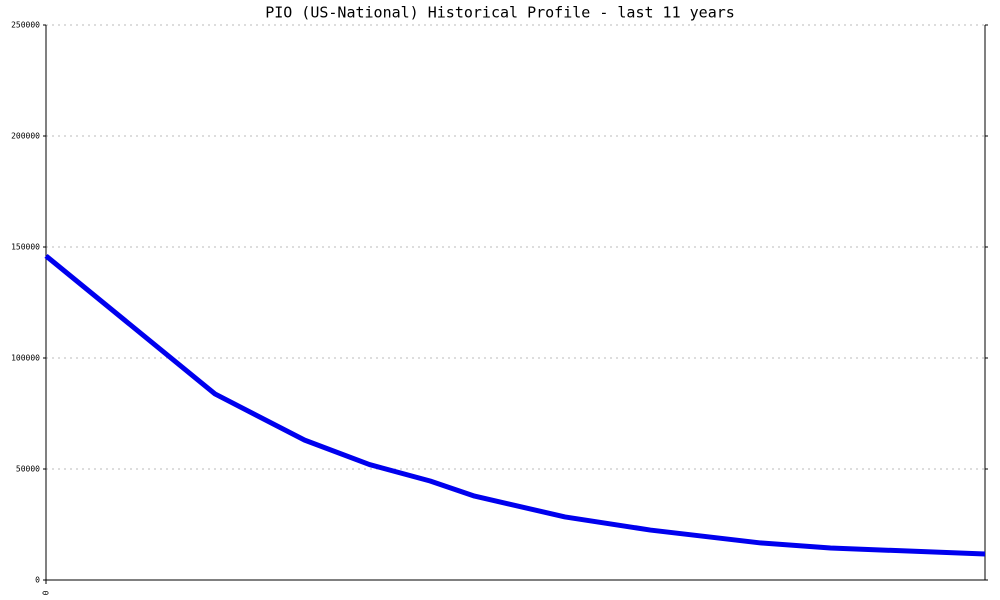 The width and height of the screenshot is (1000, 600). What do you see at coordinates (46, 592) in the screenshot?
I see `x-tick-label: 0` at bounding box center [46, 592].